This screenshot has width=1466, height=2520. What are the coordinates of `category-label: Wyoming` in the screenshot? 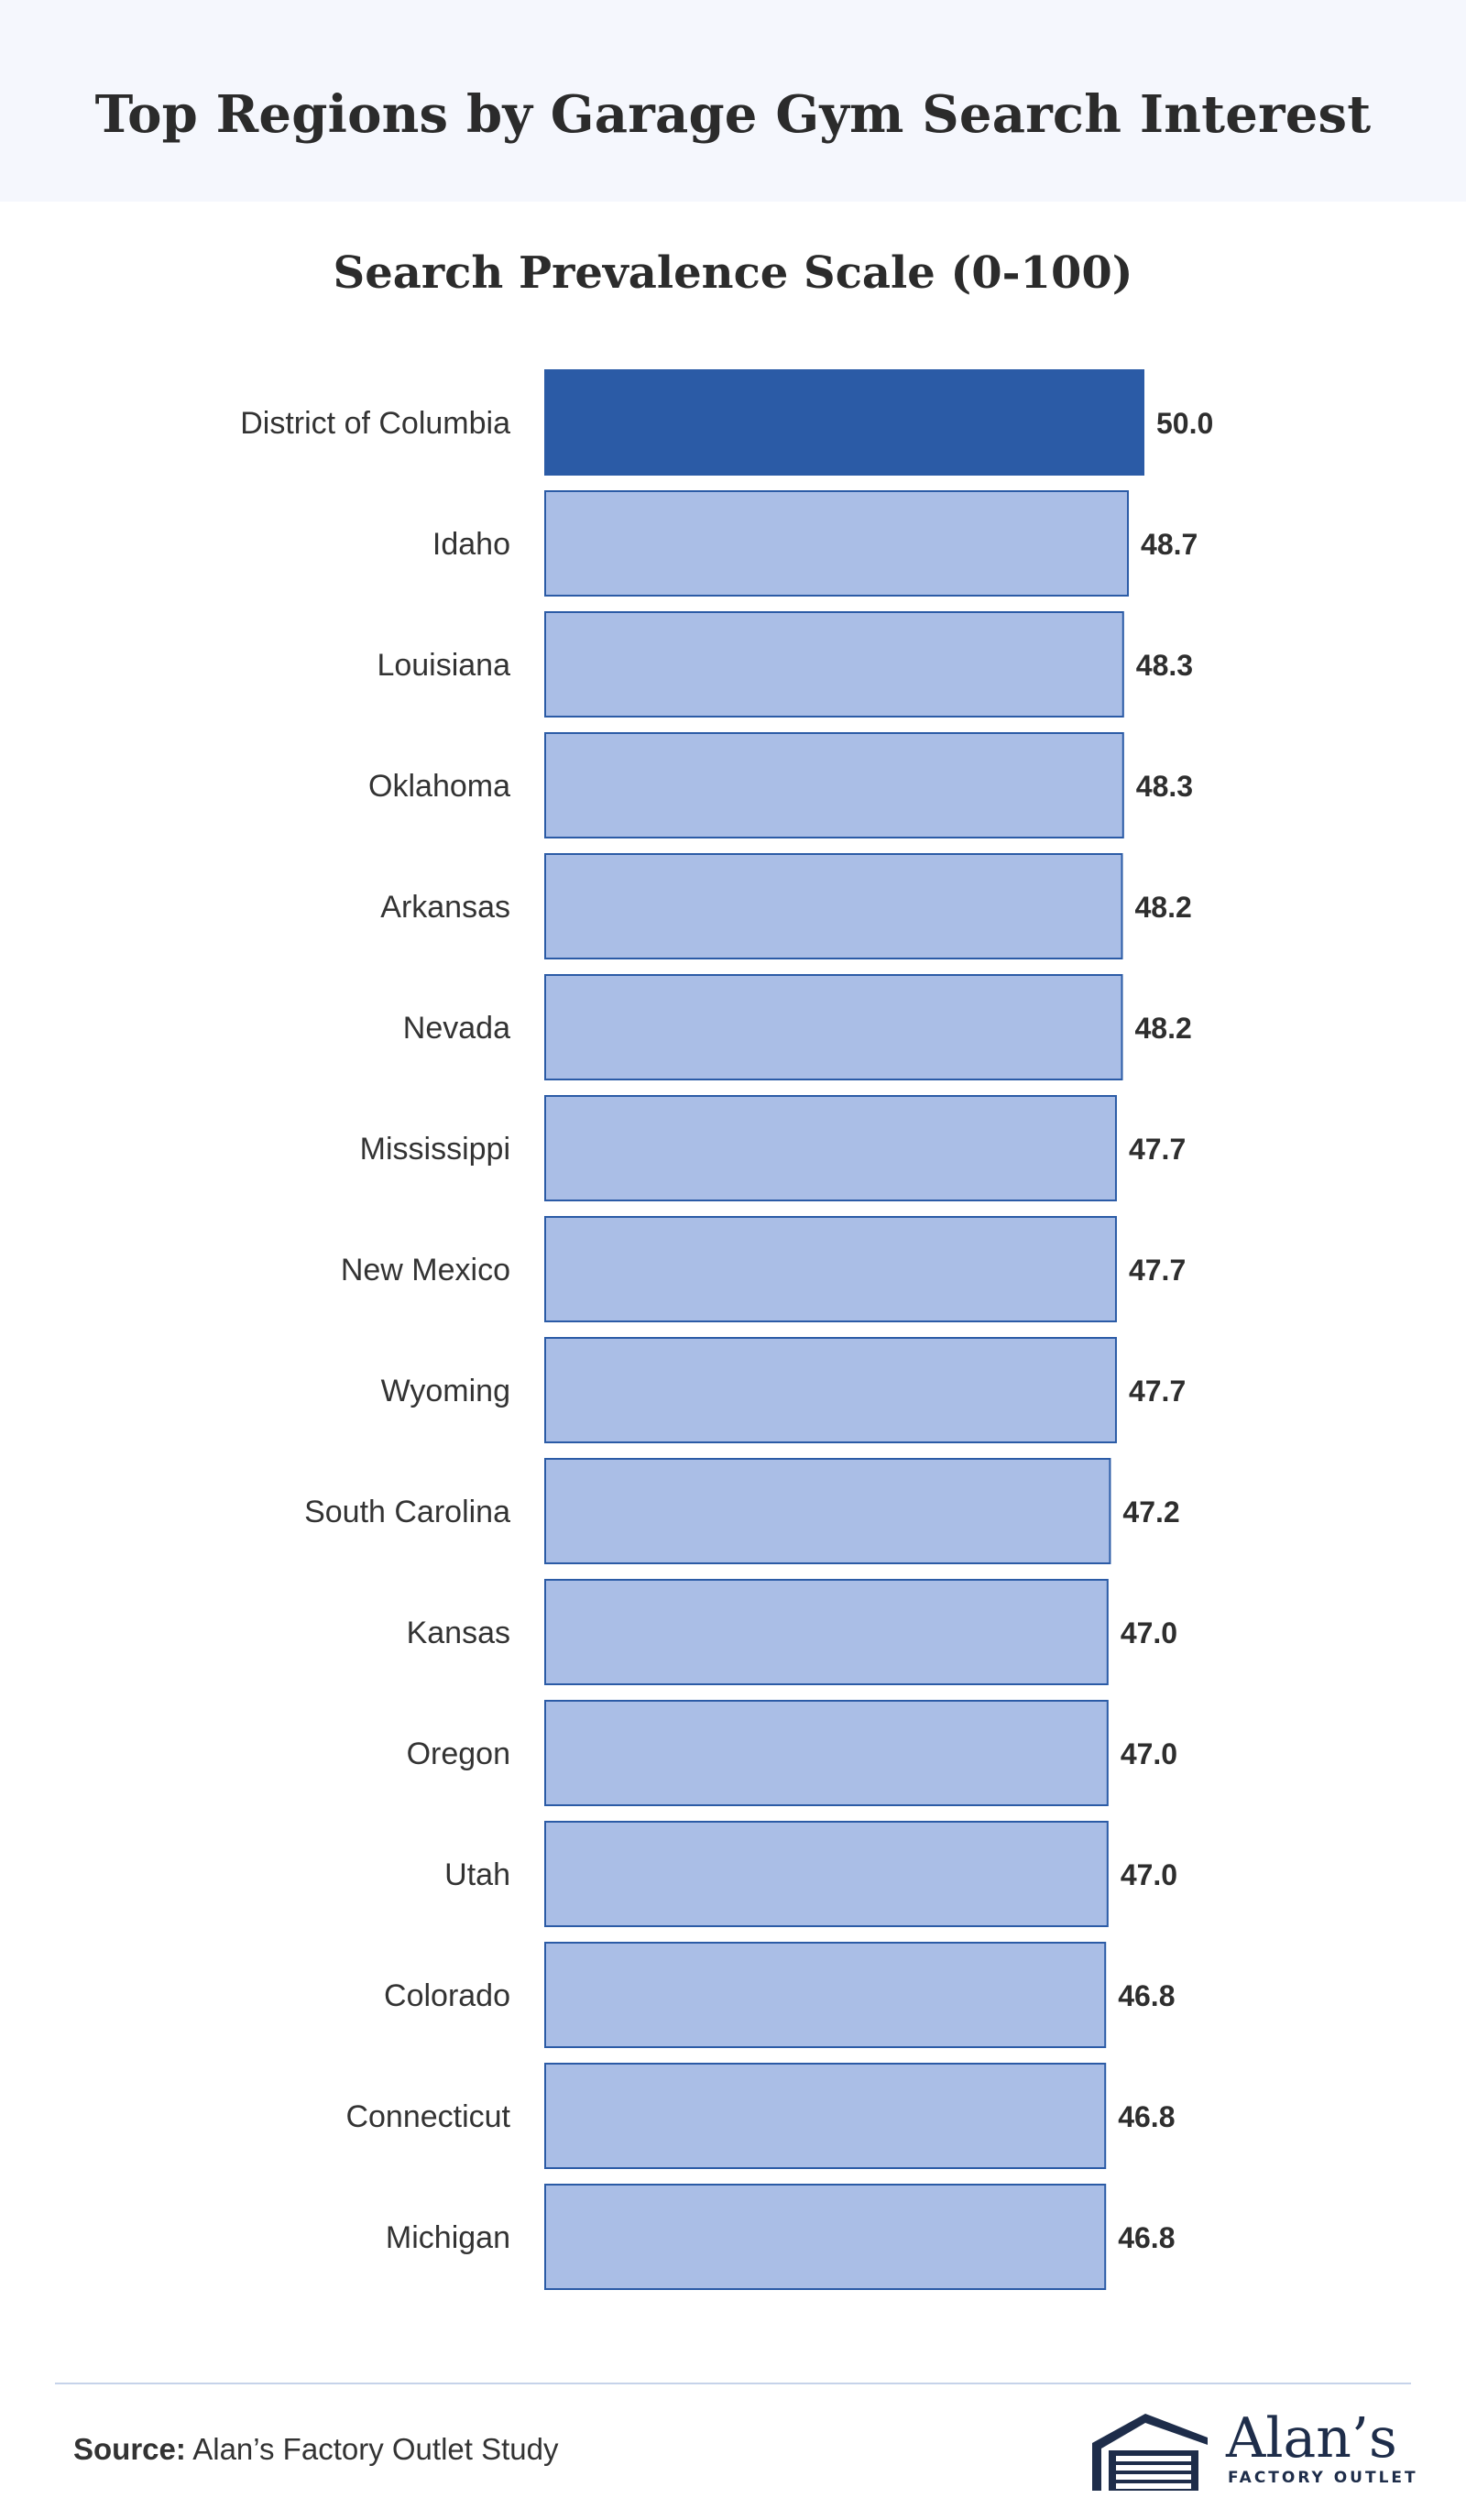 It's located at (445, 1391).